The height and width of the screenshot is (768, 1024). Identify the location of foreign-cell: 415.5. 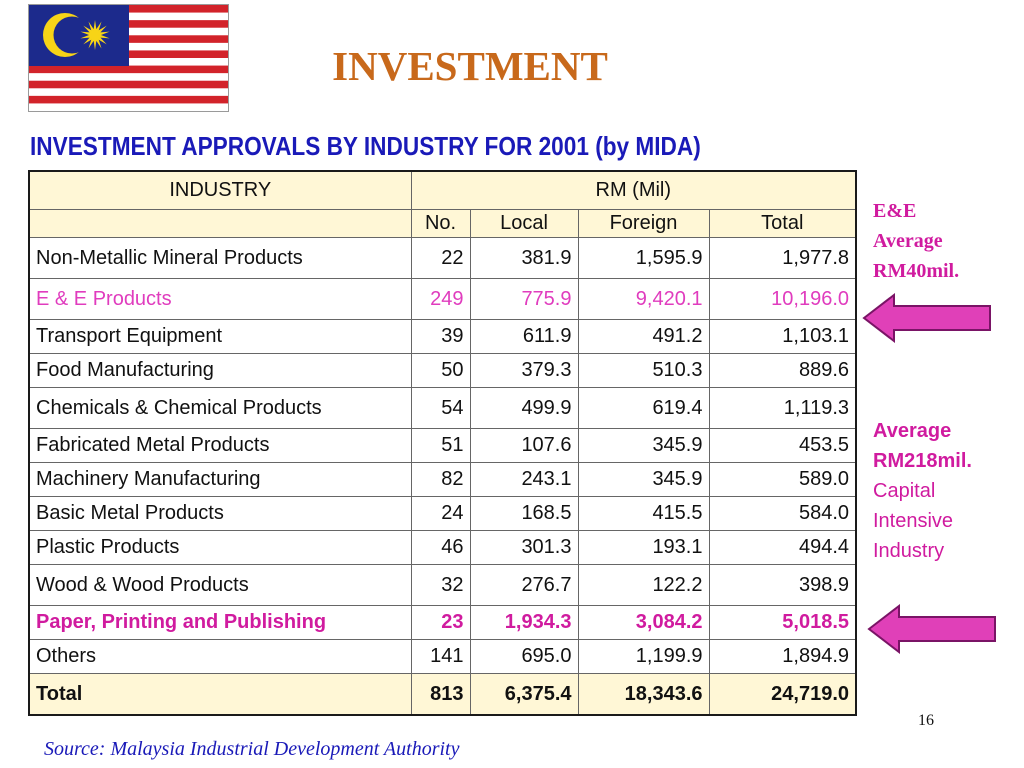
(643, 513).